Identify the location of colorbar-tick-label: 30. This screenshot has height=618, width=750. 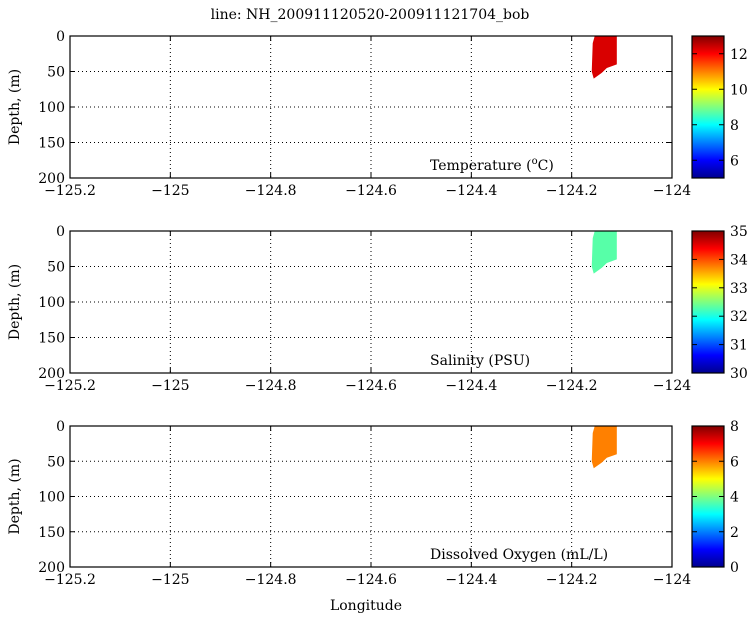
(739, 374).